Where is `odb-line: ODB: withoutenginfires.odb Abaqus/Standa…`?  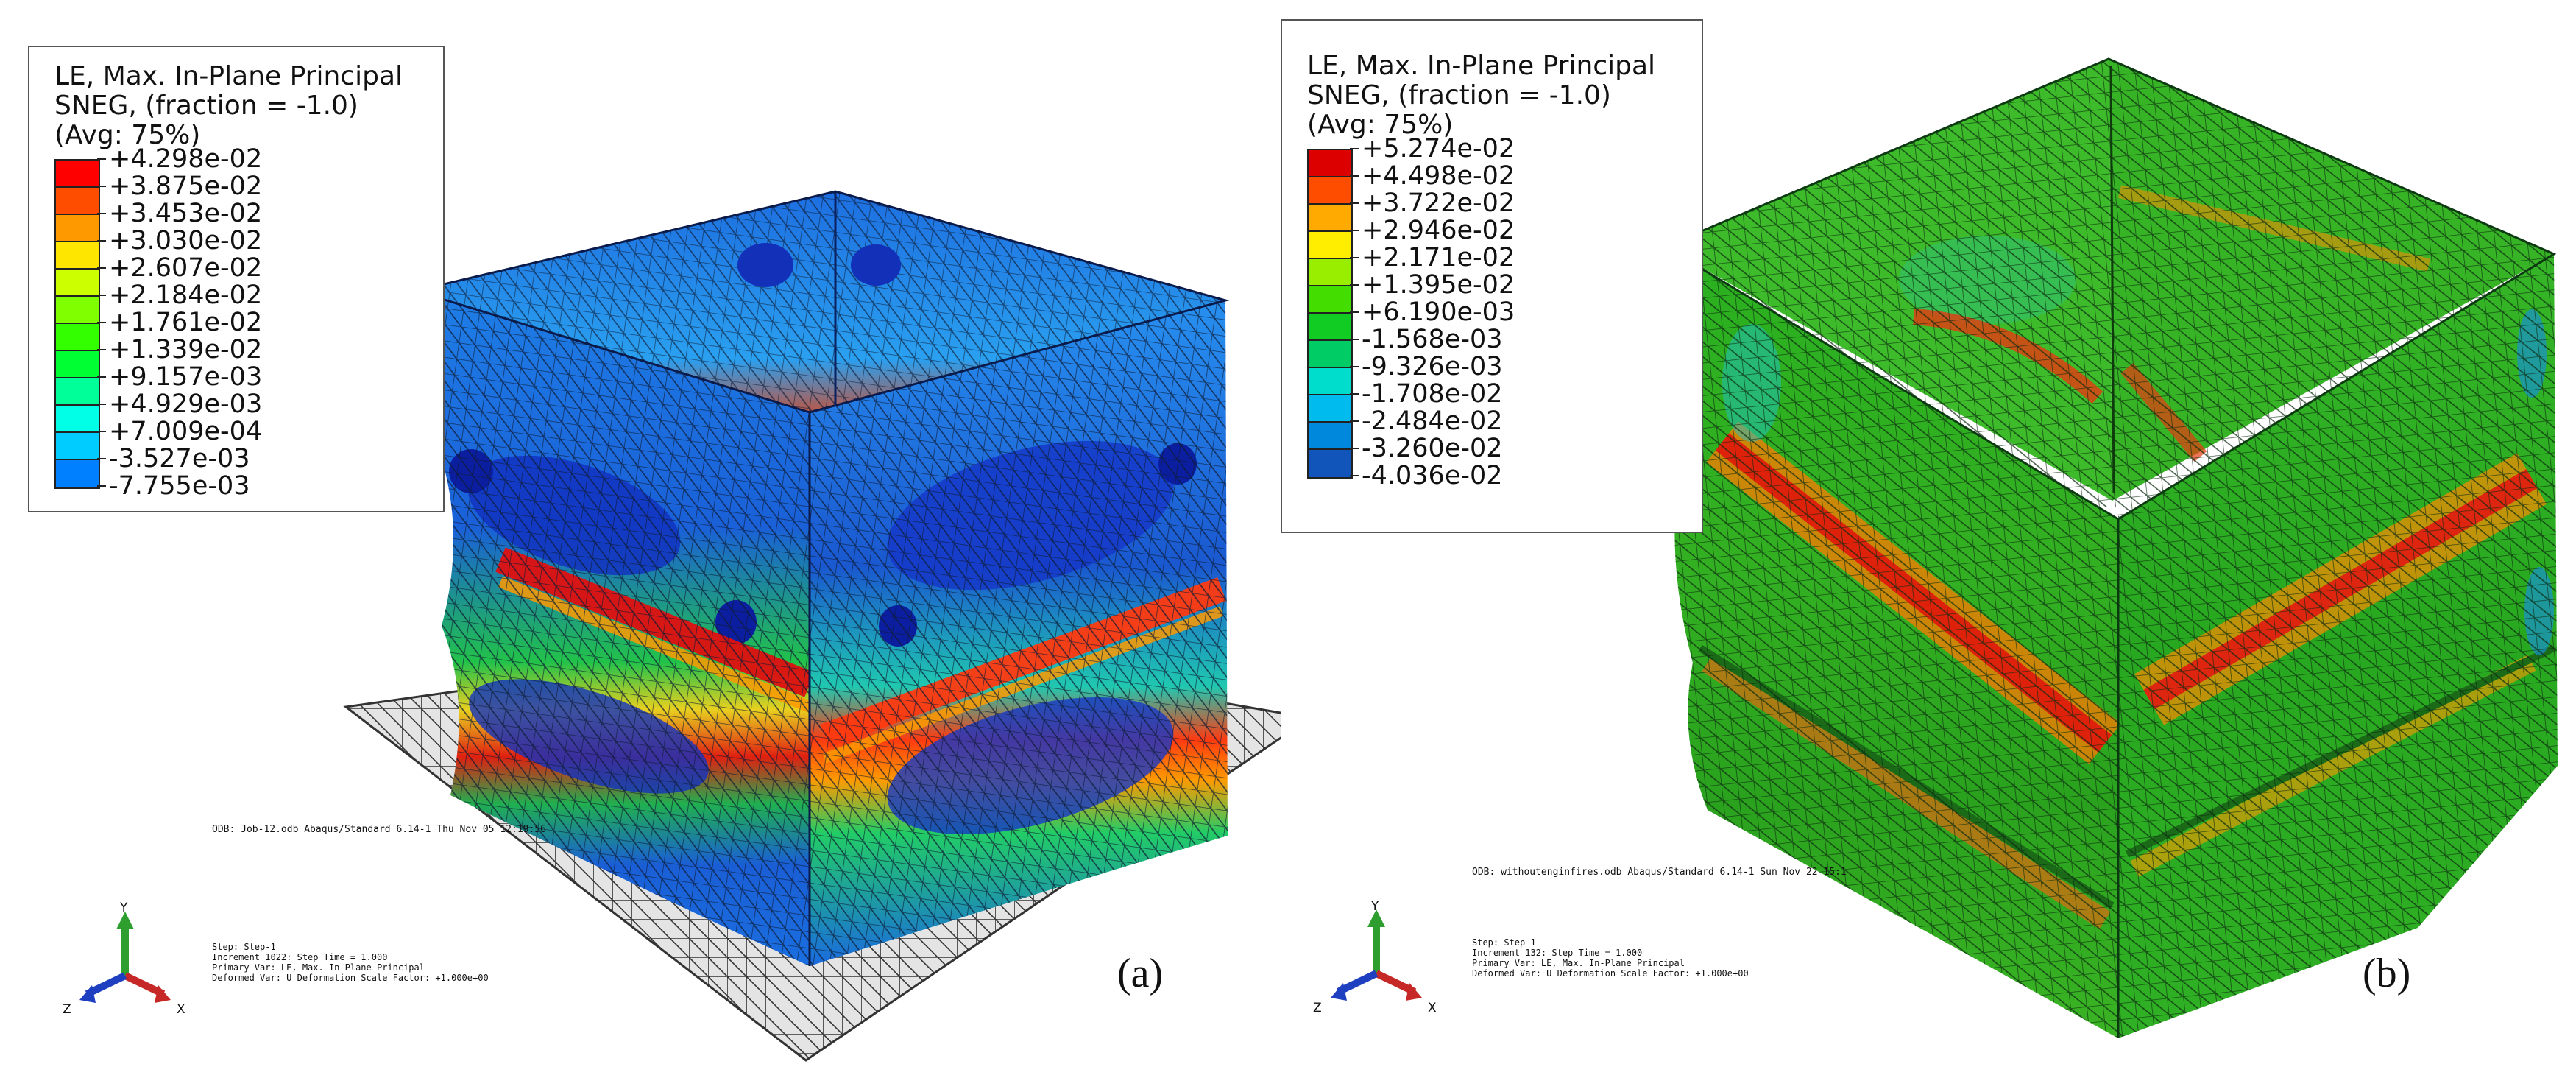
odb-line: ODB: withoutenginfires.odb Abaqus/Standa… is located at coordinates (1660, 872).